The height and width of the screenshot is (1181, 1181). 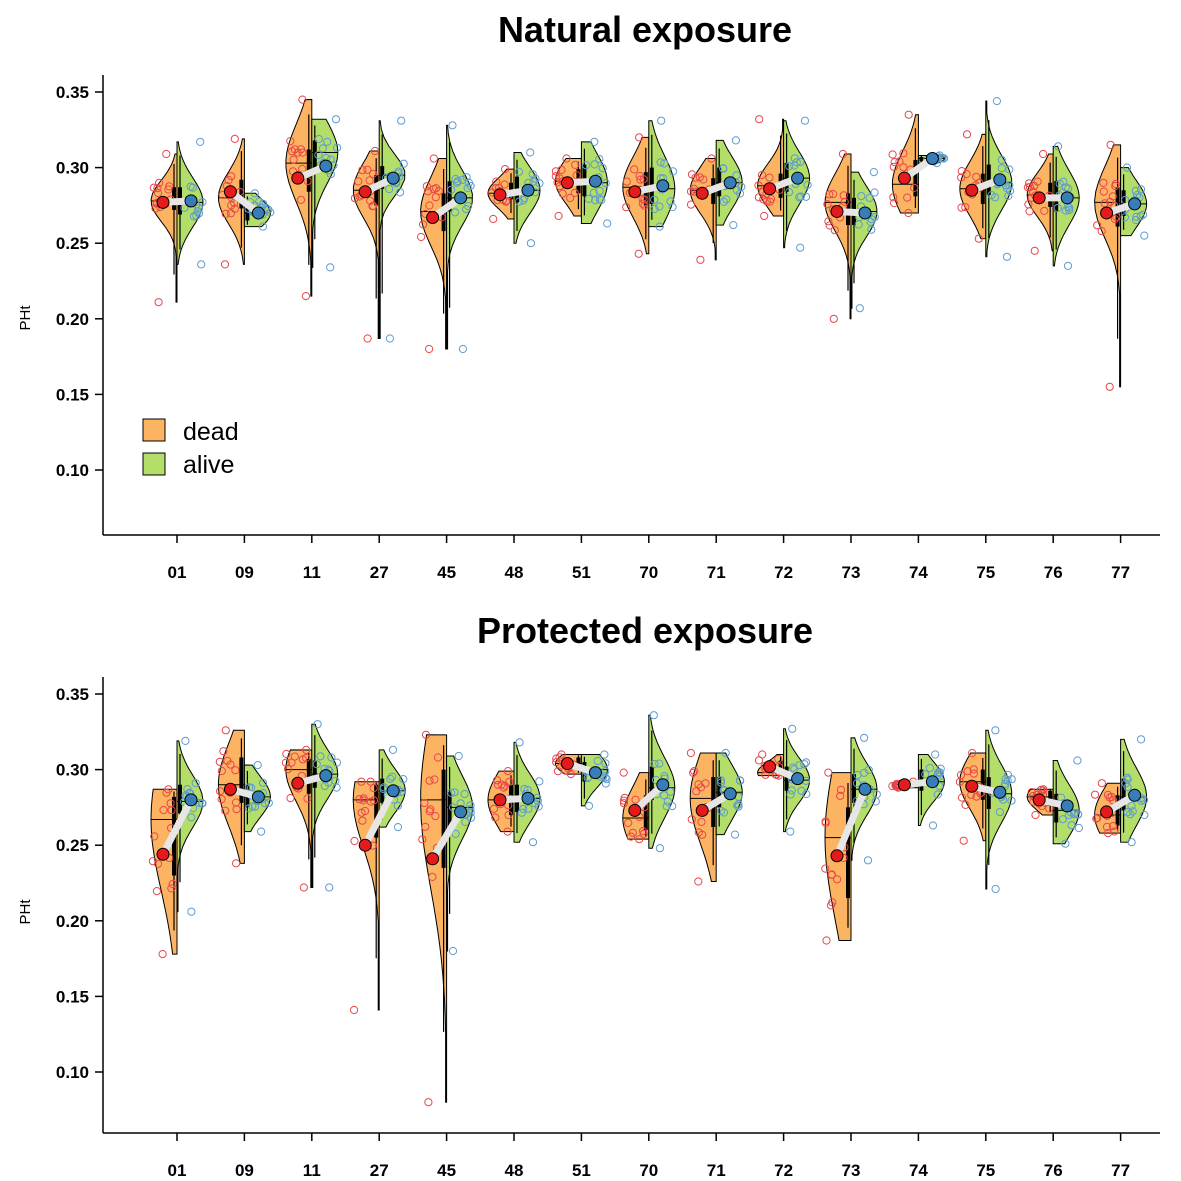 I want to click on x-tick-label: 01, so click(x=177, y=1170).